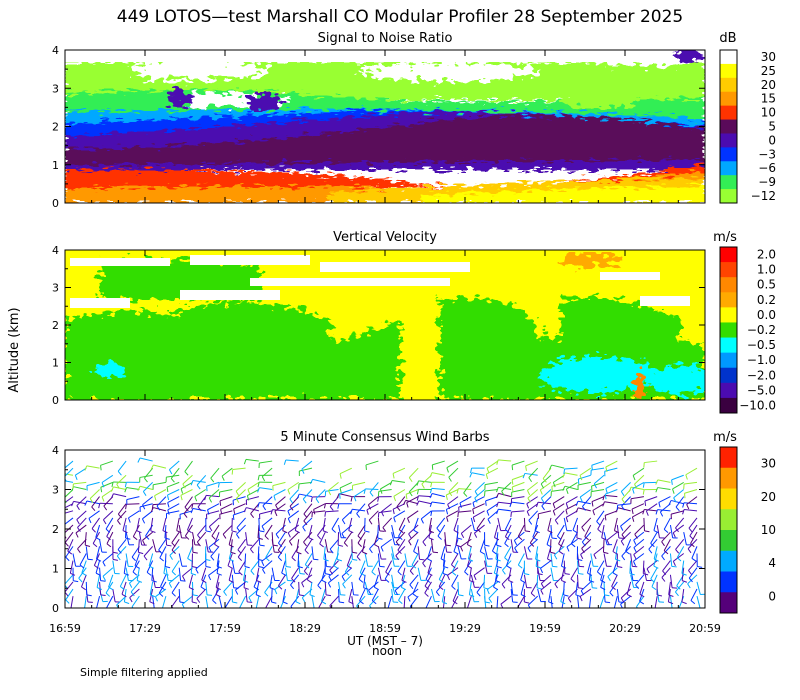  Describe the element at coordinates (766, 300) in the screenshot. I see `colorbar-label: 0.2` at that location.